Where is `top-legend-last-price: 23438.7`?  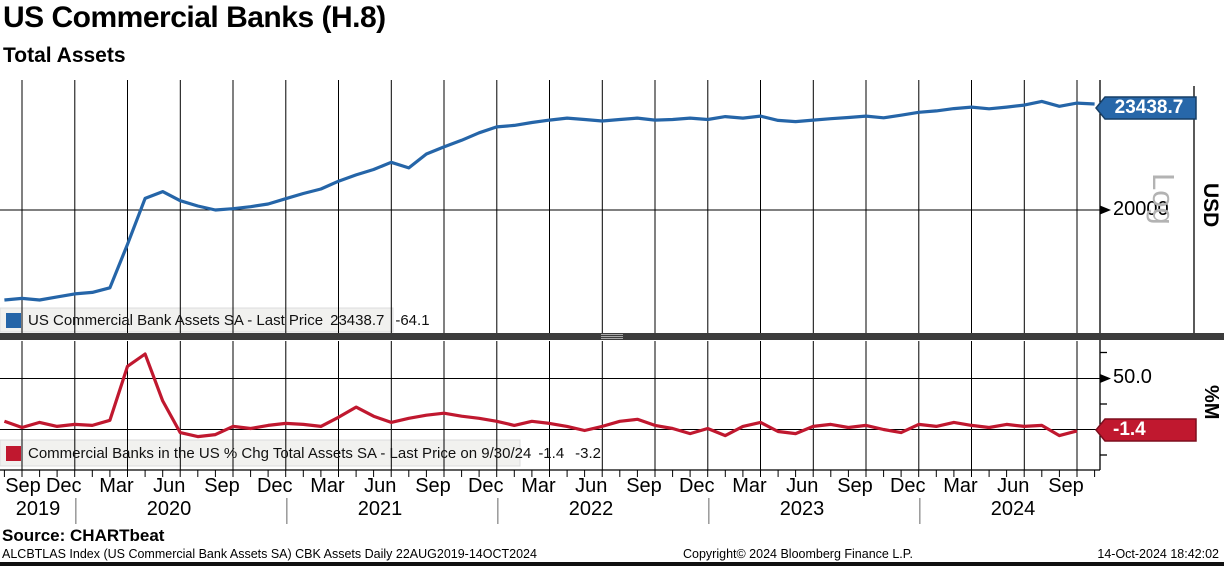 top-legend-last-price: 23438.7 is located at coordinates (357, 320).